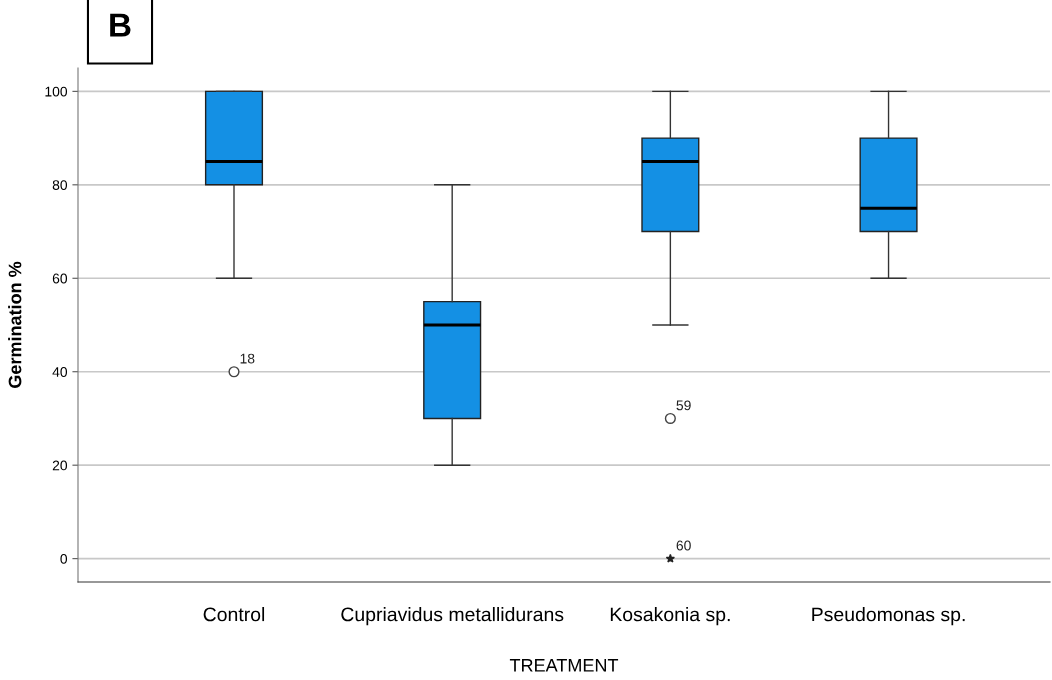  What do you see at coordinates (683, 545) in the screenshot?
I see `annotation: 60` at bounding box center [683, 545].